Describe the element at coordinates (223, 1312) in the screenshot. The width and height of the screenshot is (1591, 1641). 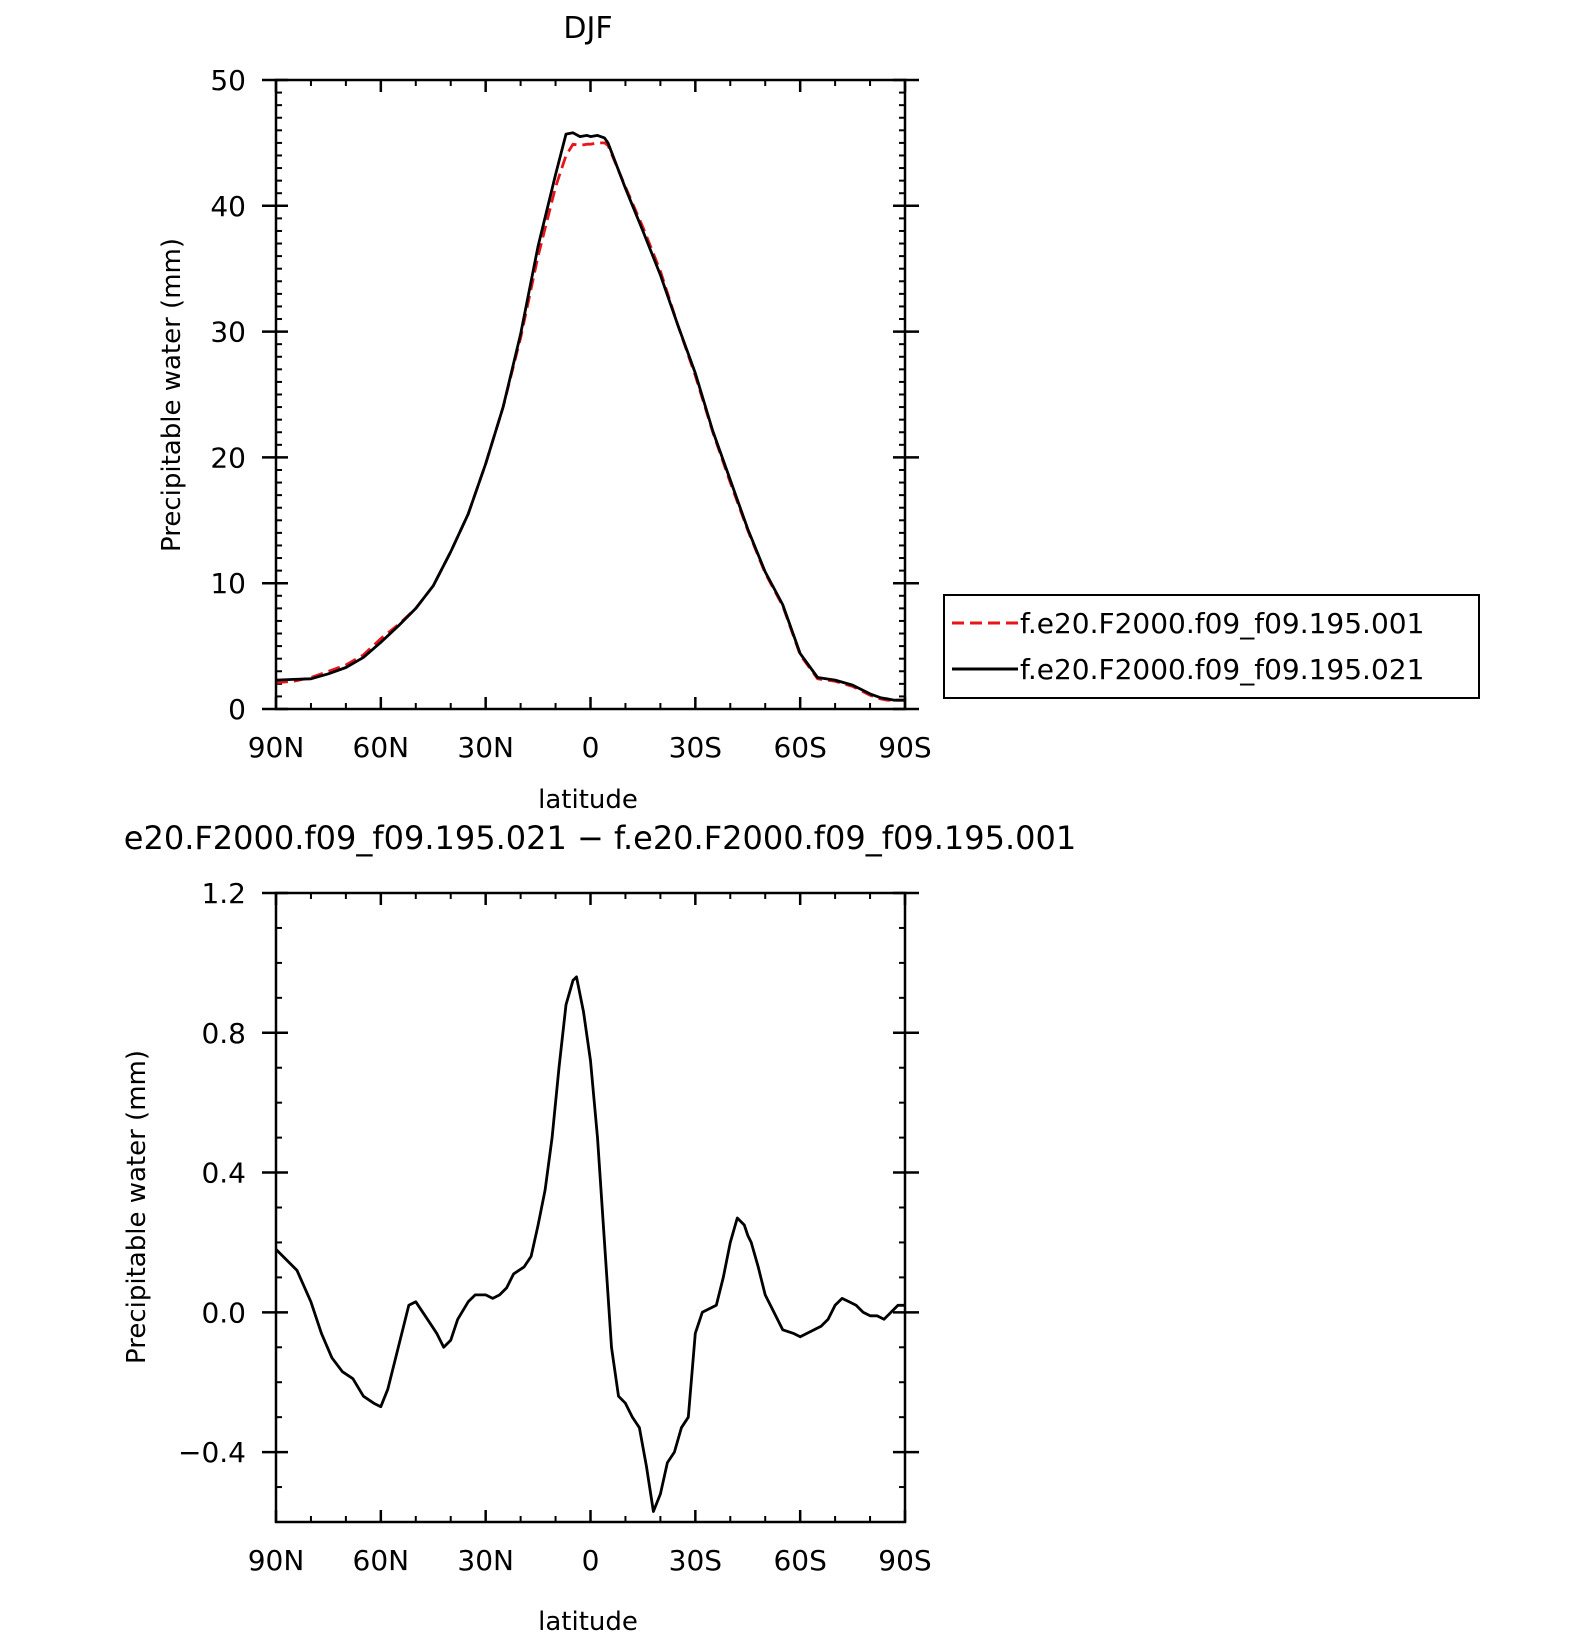
I see `y-tick-label: 0.0` at that location.